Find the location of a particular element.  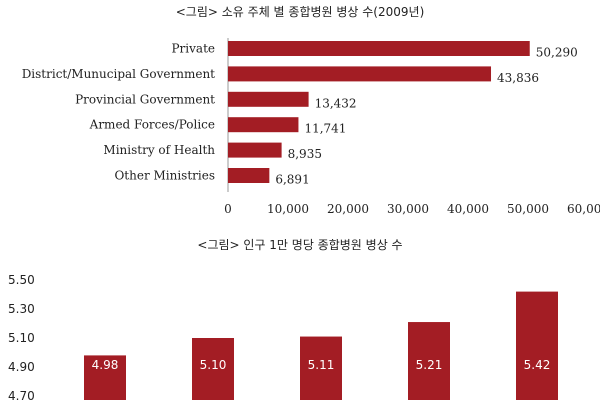

chart1-value-label: 13,432 is located at coordinates (336, 103).